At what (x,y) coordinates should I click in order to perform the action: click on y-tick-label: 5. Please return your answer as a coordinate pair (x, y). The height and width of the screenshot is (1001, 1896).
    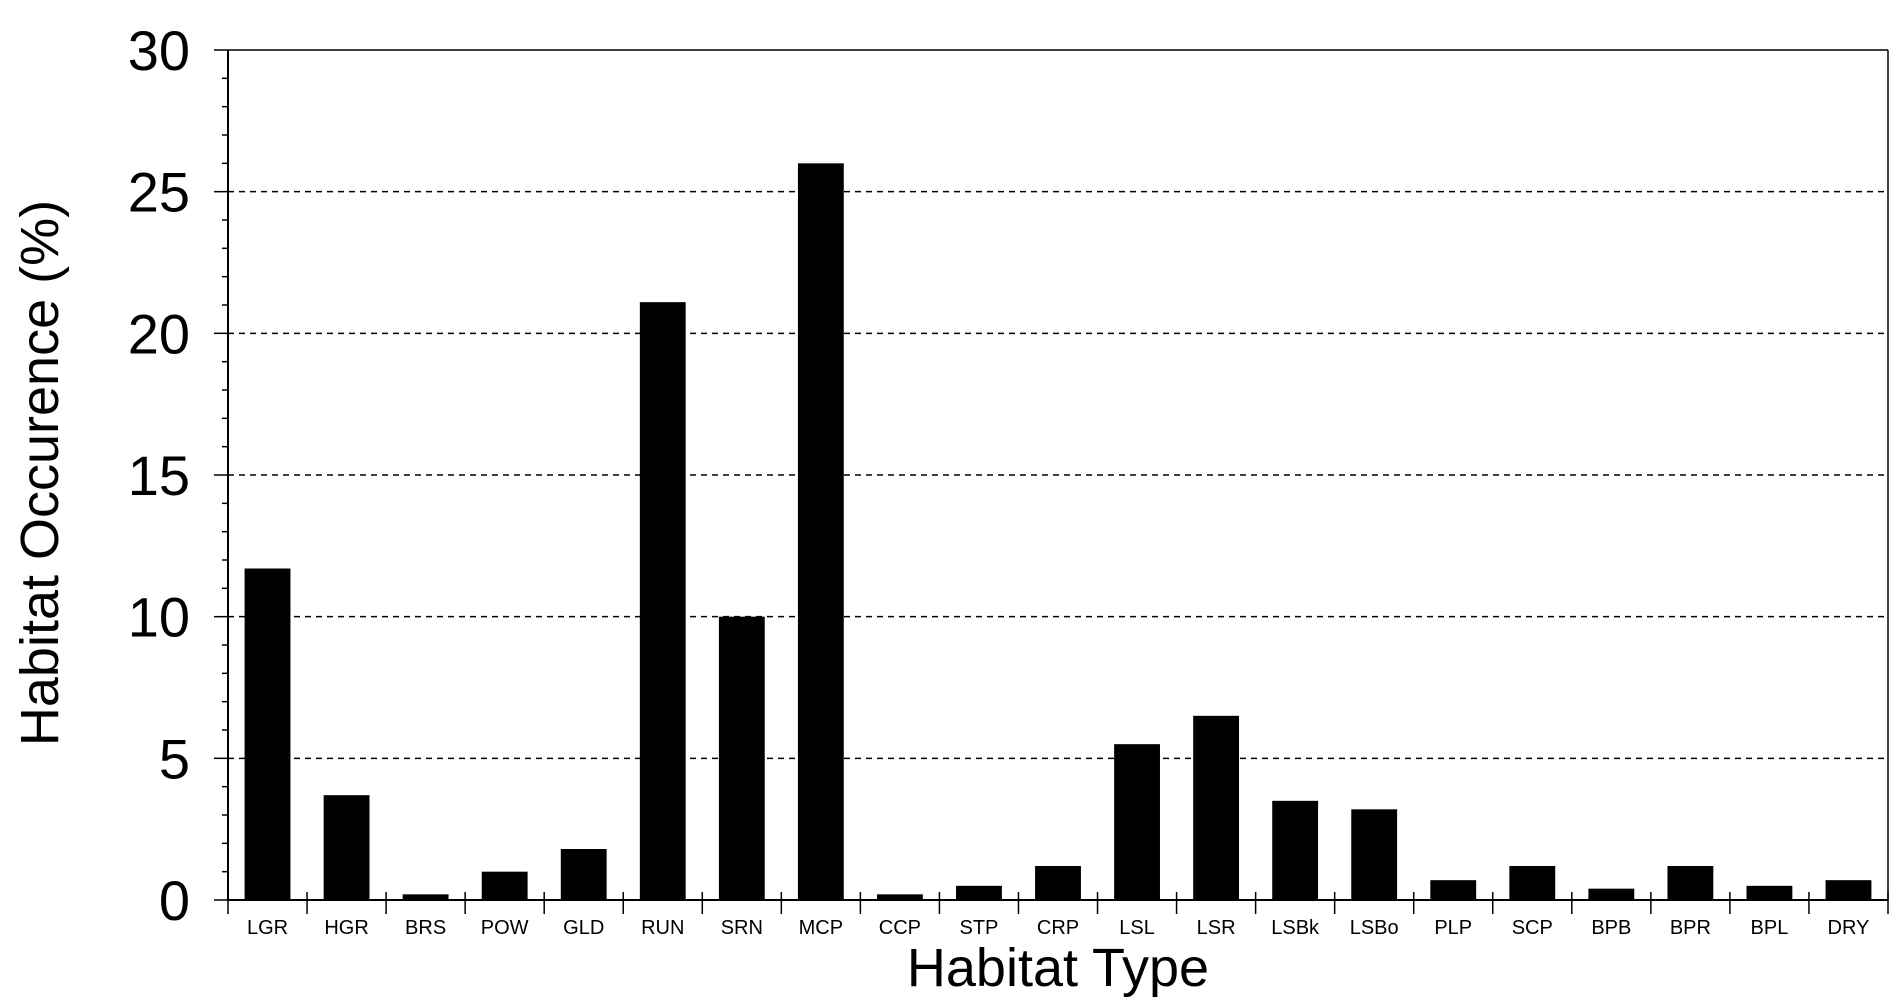
    Looking at the image, I should click on (174, 758).